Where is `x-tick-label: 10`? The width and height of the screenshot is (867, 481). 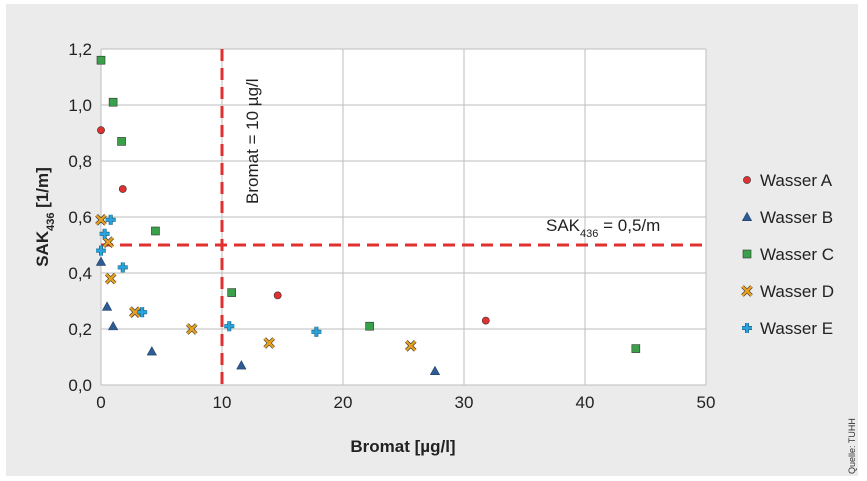 x-tick-label: 10 is located at coordinates (222, 402).